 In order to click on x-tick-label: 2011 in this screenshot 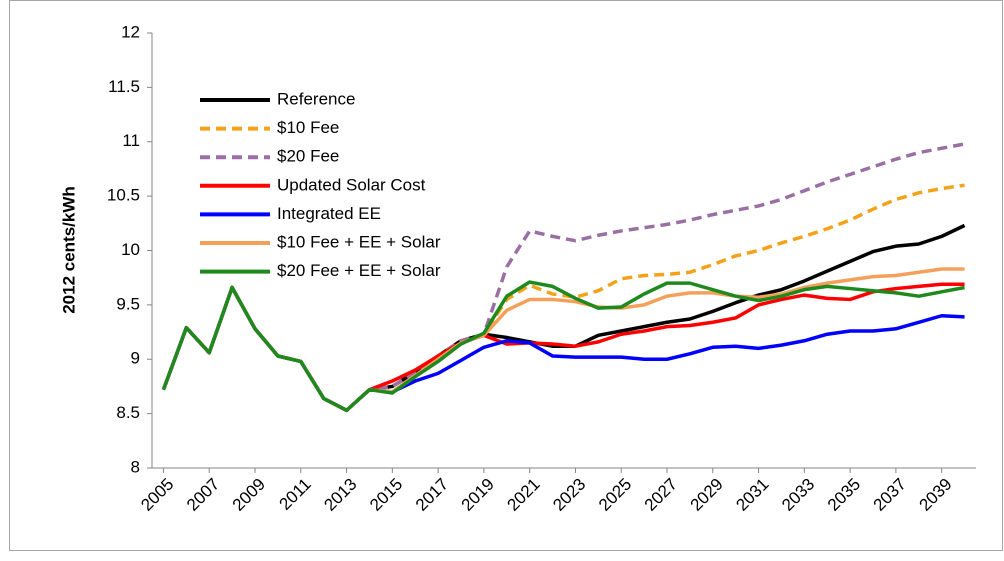, I will do `click(294, 494)`.